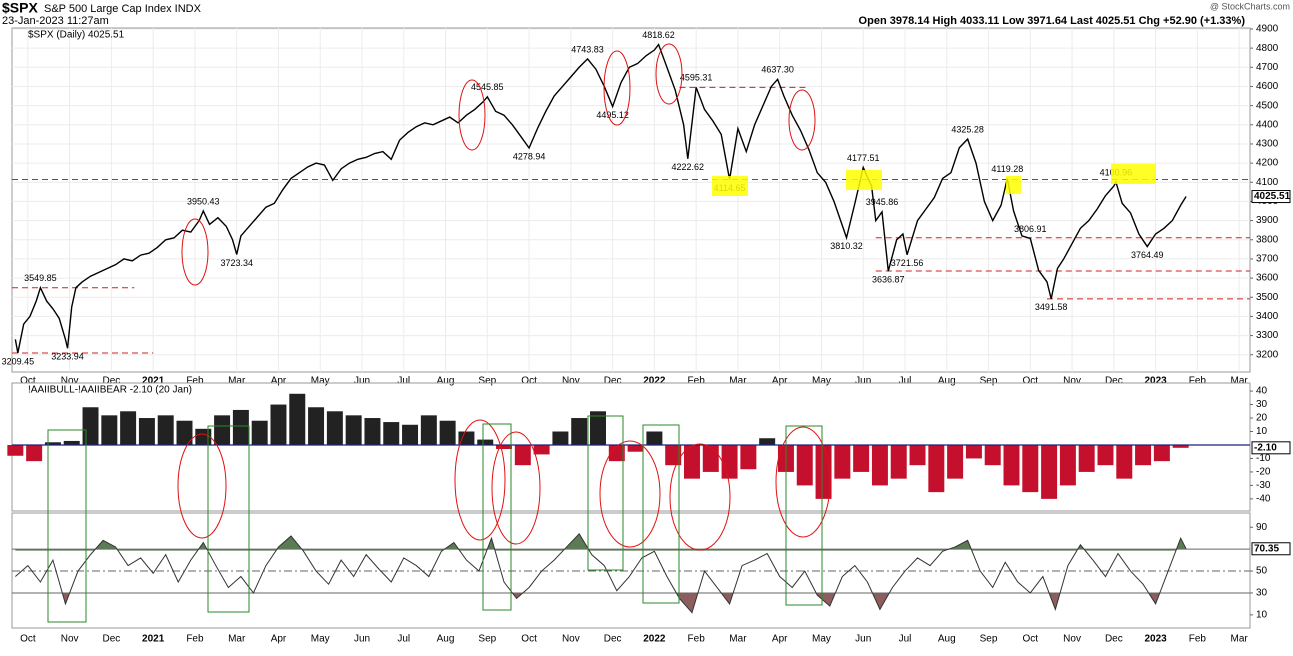 The width and height of the screenshot is (1293, 656). What do you see at coordinates (123, 9) in the screenshot?
I see `symbol-name: S&P 500 Large Cap Index INDX` at bounding box center [123, 9].